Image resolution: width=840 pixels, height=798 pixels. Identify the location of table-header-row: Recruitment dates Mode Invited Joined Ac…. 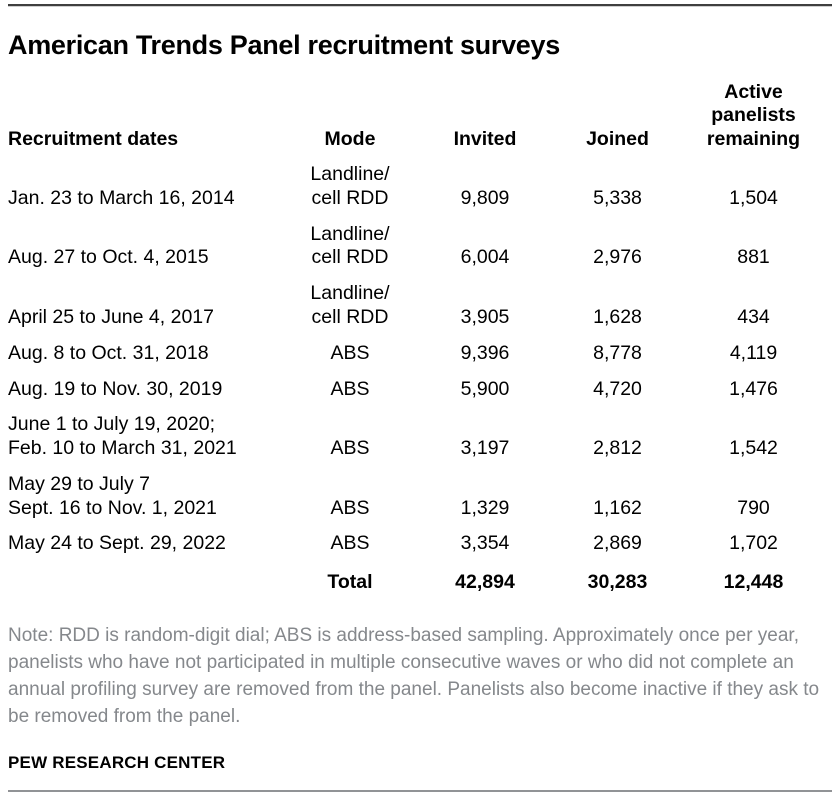
(420, 116).